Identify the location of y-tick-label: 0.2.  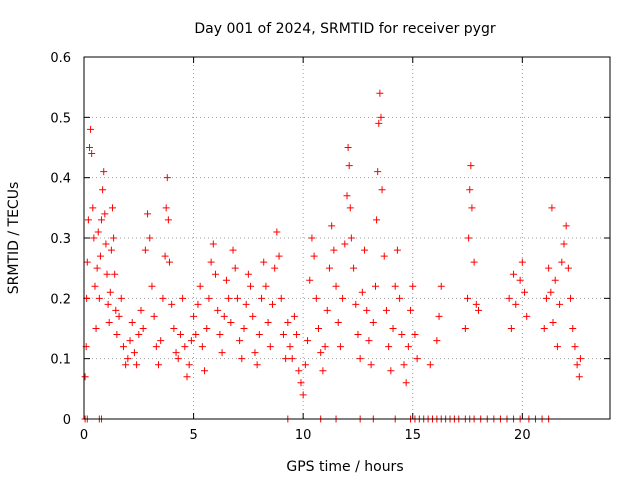
(60, 299).